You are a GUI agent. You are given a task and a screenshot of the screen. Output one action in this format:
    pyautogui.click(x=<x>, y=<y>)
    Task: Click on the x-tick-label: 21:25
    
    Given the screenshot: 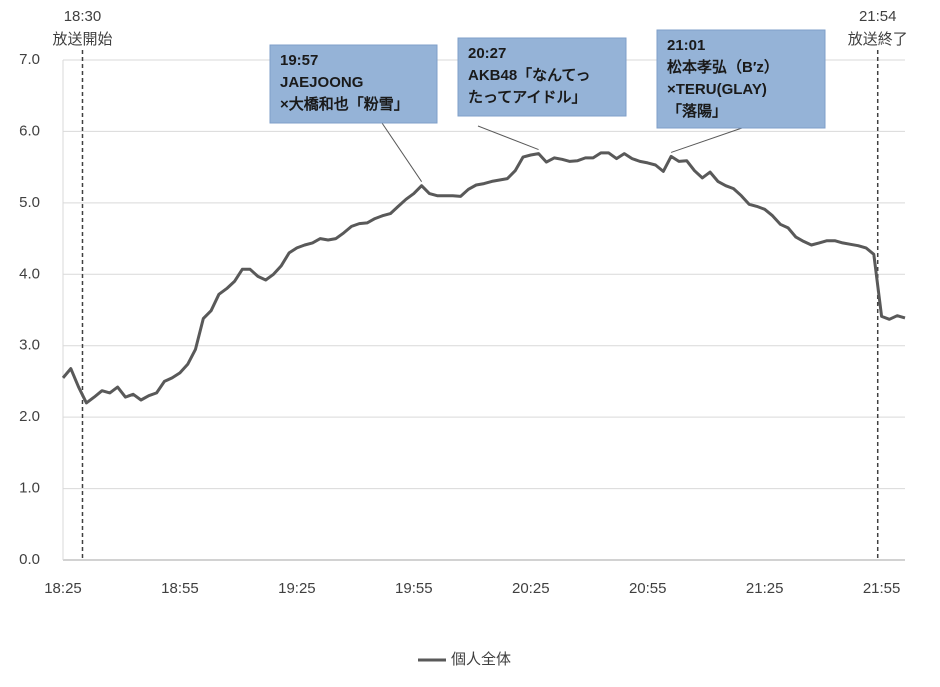 What is the action you would take?
    pyautogui.click(x=765, y=588)
    